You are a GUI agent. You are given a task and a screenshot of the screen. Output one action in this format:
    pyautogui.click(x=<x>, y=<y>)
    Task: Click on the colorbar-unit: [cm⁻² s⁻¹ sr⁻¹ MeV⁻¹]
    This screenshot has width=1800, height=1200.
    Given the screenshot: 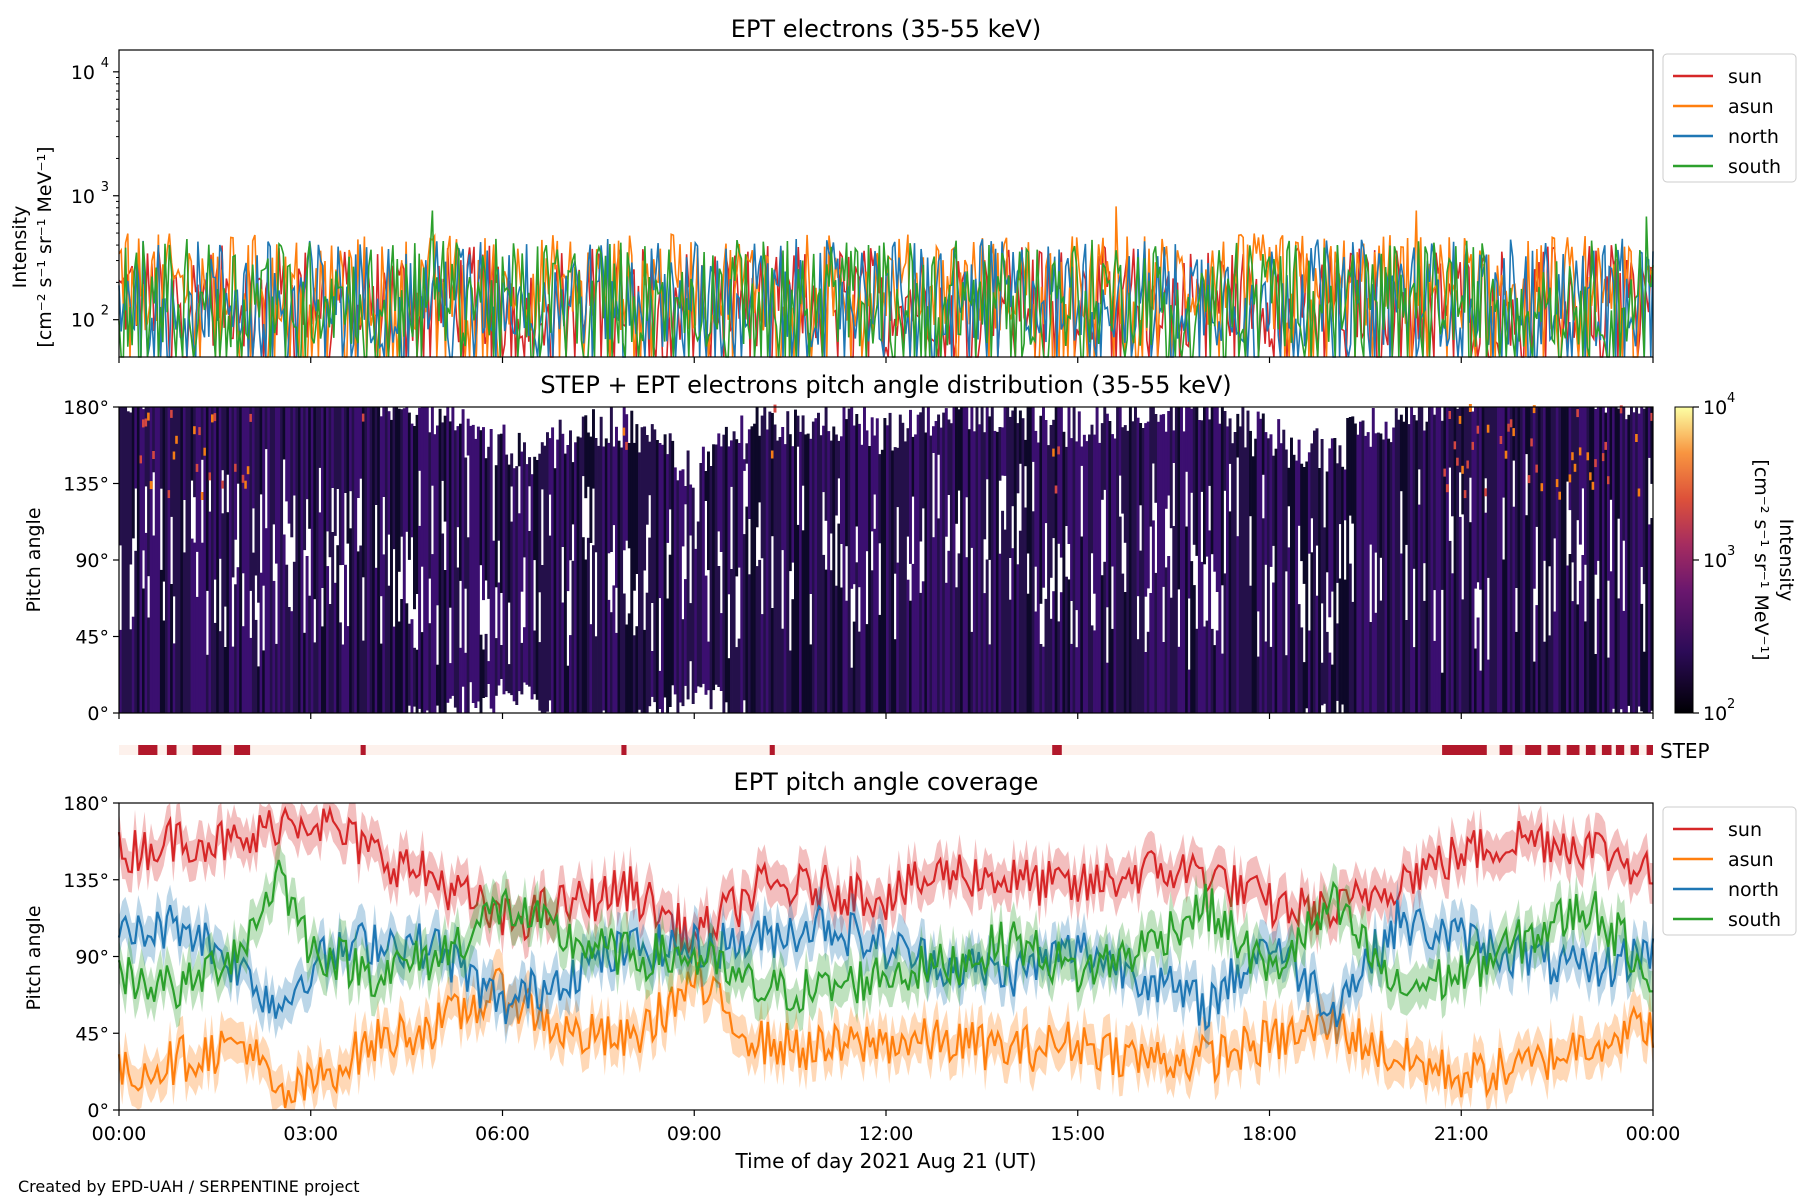 What is the action you would take?
    pyautogui.click(x=1761, y=559)
    